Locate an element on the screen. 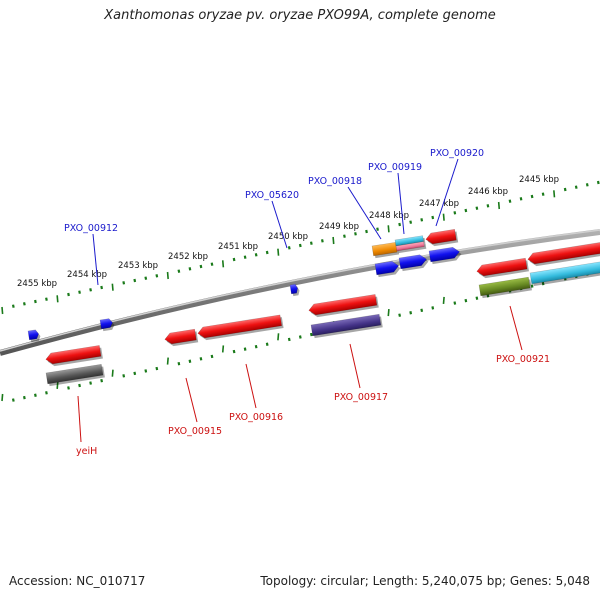 This screenshot has width=600, height=600. kbp-label: 2452 kbp is located at coordinates (188, 257).